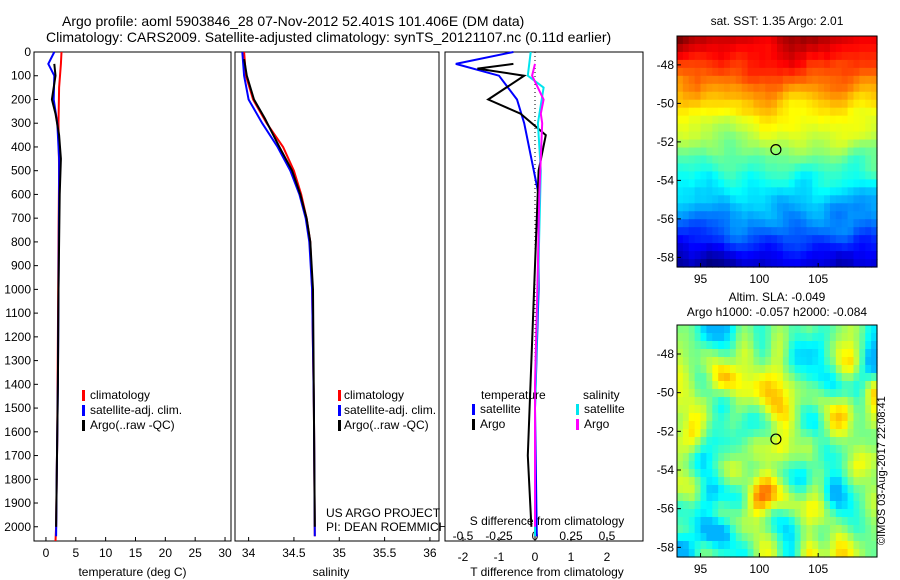 This screenshot has height=580, width=900. I want to click on depth-tick-label: 800, so click(21, 242).